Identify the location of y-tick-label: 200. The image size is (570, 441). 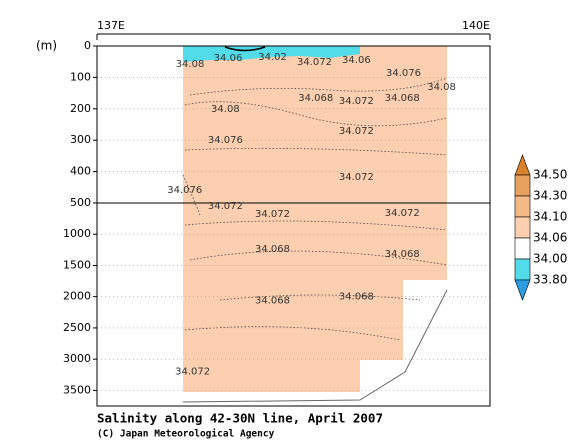
(80, 108).